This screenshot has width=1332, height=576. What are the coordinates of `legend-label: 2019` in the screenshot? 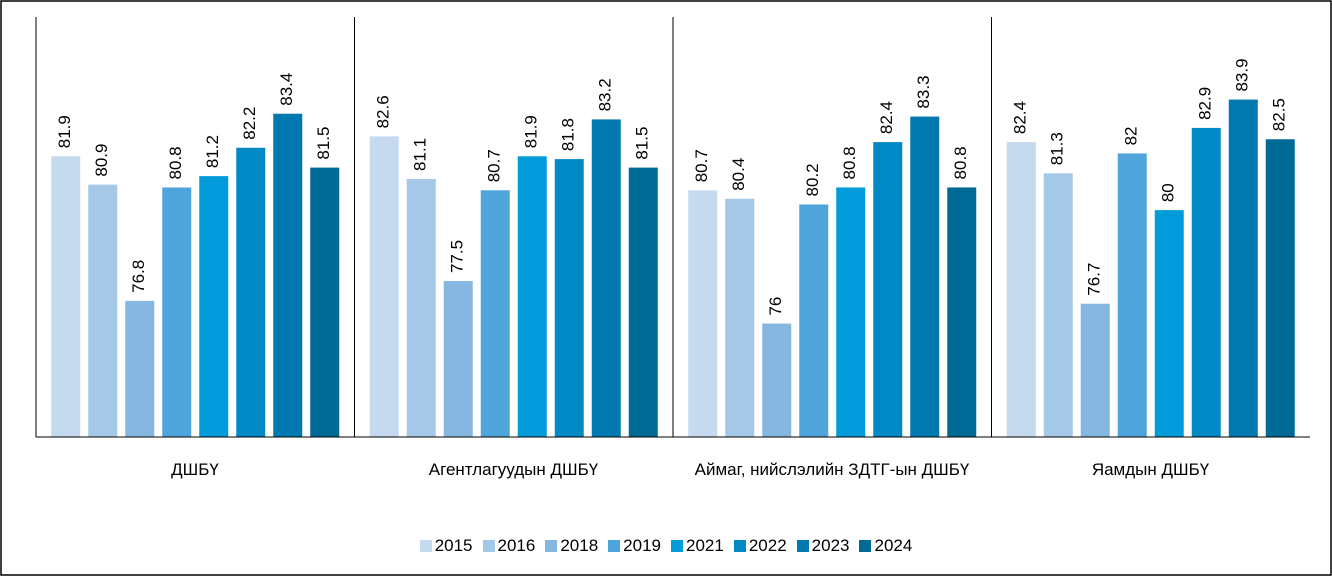 It's located at (642, 545).